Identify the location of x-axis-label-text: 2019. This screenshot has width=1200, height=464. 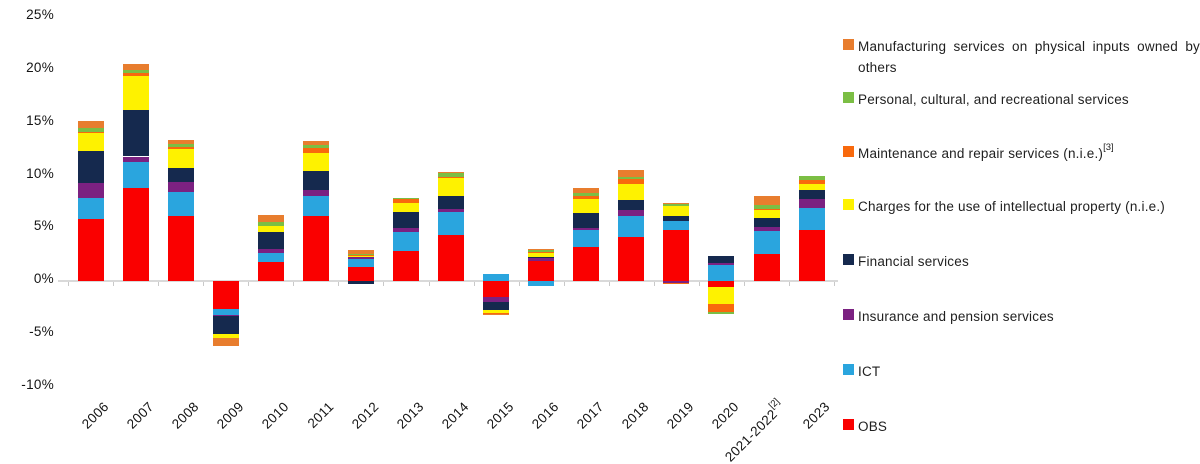
(681, 415).